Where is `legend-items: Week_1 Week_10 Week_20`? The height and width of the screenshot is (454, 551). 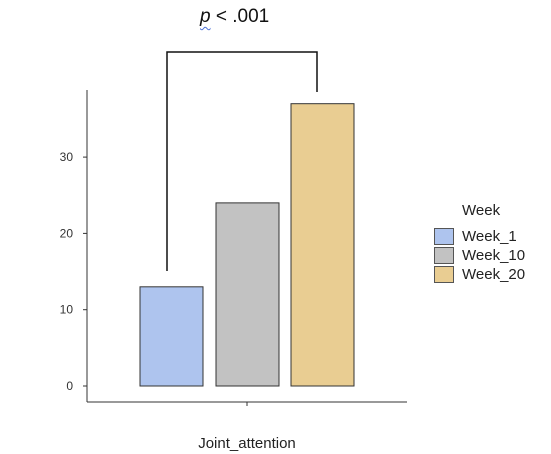
legend-items: Week_1 Week_10 Week_20 is located at coordinates (479, 255).